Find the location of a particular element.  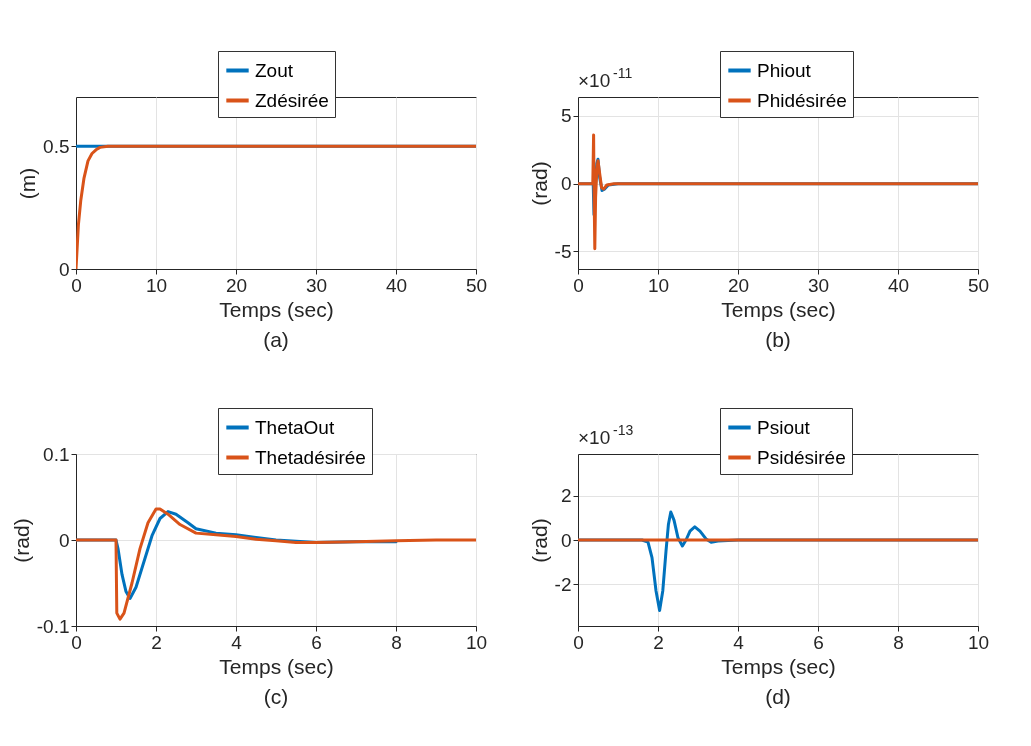

legend-label: Phiout is located at coordinates (784, 70).